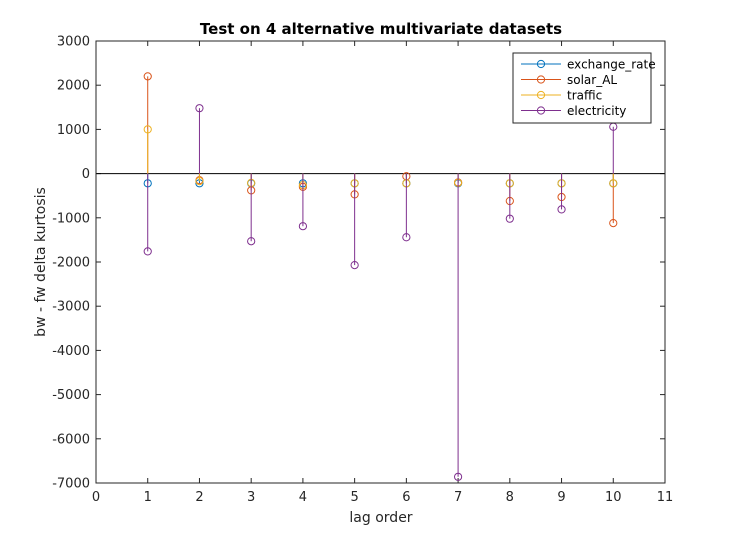 The image size is (735, 544). What do you see at coordinates (596, 111) in the screenshot?
I see `legend-entry-label: electricity` at bounding box center [596, 111].